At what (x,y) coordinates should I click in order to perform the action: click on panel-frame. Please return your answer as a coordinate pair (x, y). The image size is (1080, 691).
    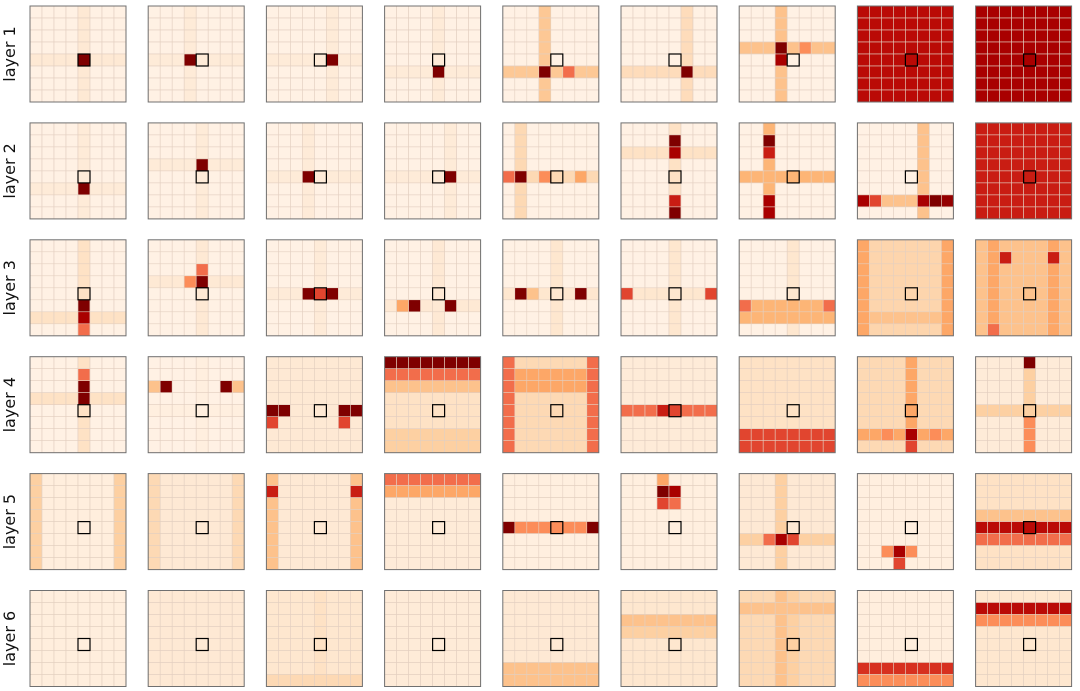
    Looking at the image, I should click on (669, 54).